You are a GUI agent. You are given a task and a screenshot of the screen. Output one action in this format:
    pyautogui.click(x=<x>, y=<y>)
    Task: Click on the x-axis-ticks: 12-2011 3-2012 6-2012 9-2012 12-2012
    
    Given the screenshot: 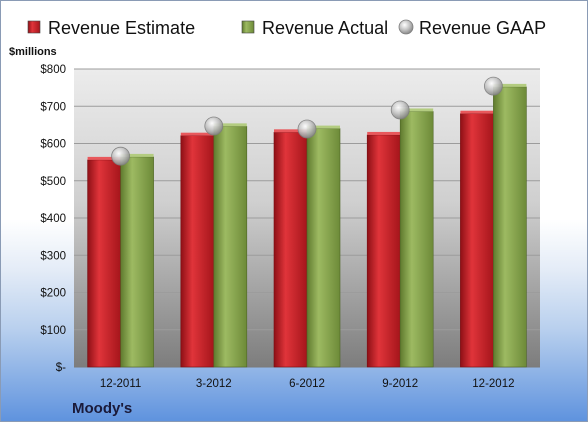 What is the action you would take?
    pyautogui.click(x=307, y=384)
    